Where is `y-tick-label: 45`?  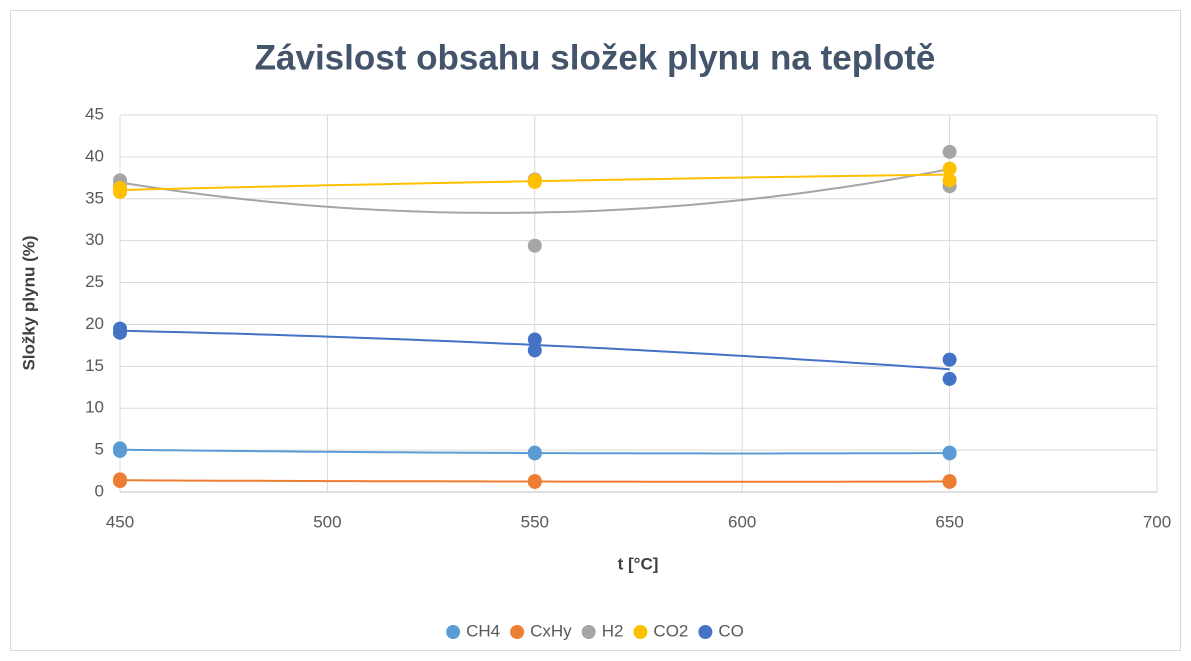
y-tick-label: 45 is located at coordinates (94, 113).